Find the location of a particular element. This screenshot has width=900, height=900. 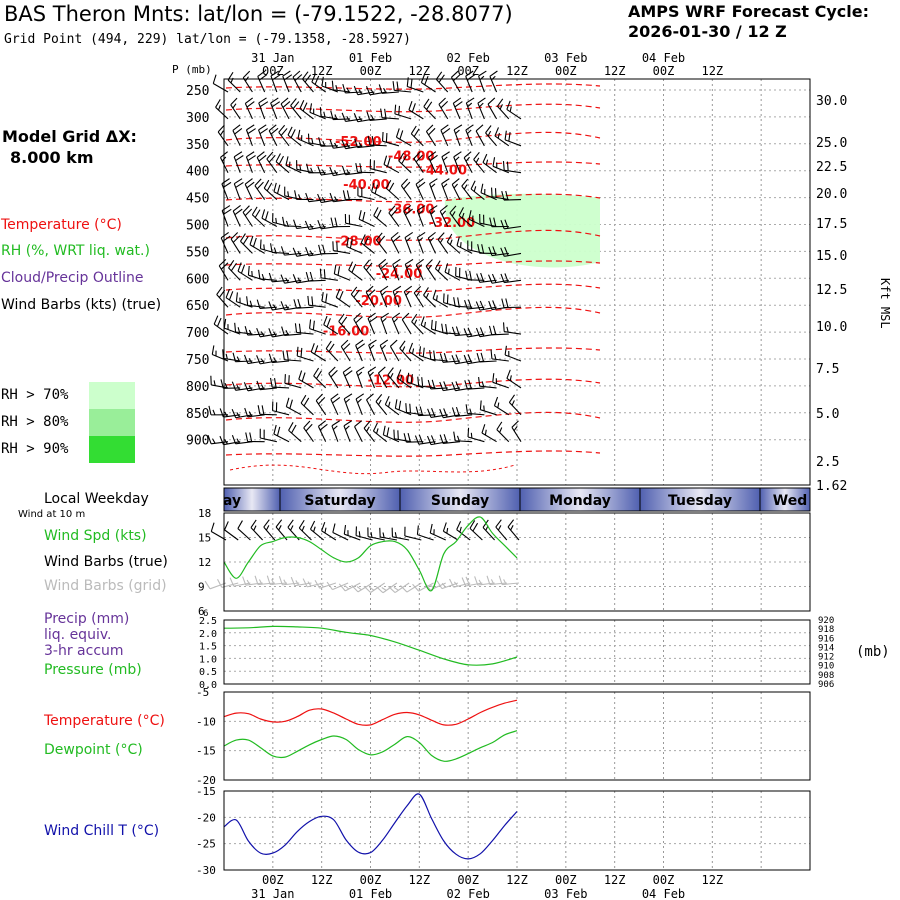

pressure-tick-label: 700 is located at coordinates (197, 333).